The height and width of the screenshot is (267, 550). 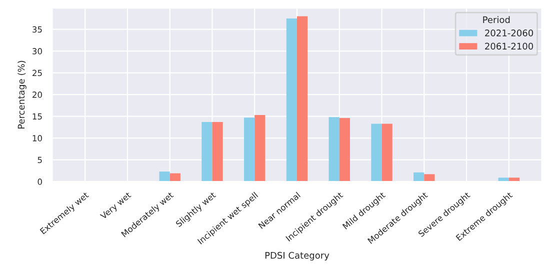 I want to click on y-tick-label: 5, so click(x=40, y=160).